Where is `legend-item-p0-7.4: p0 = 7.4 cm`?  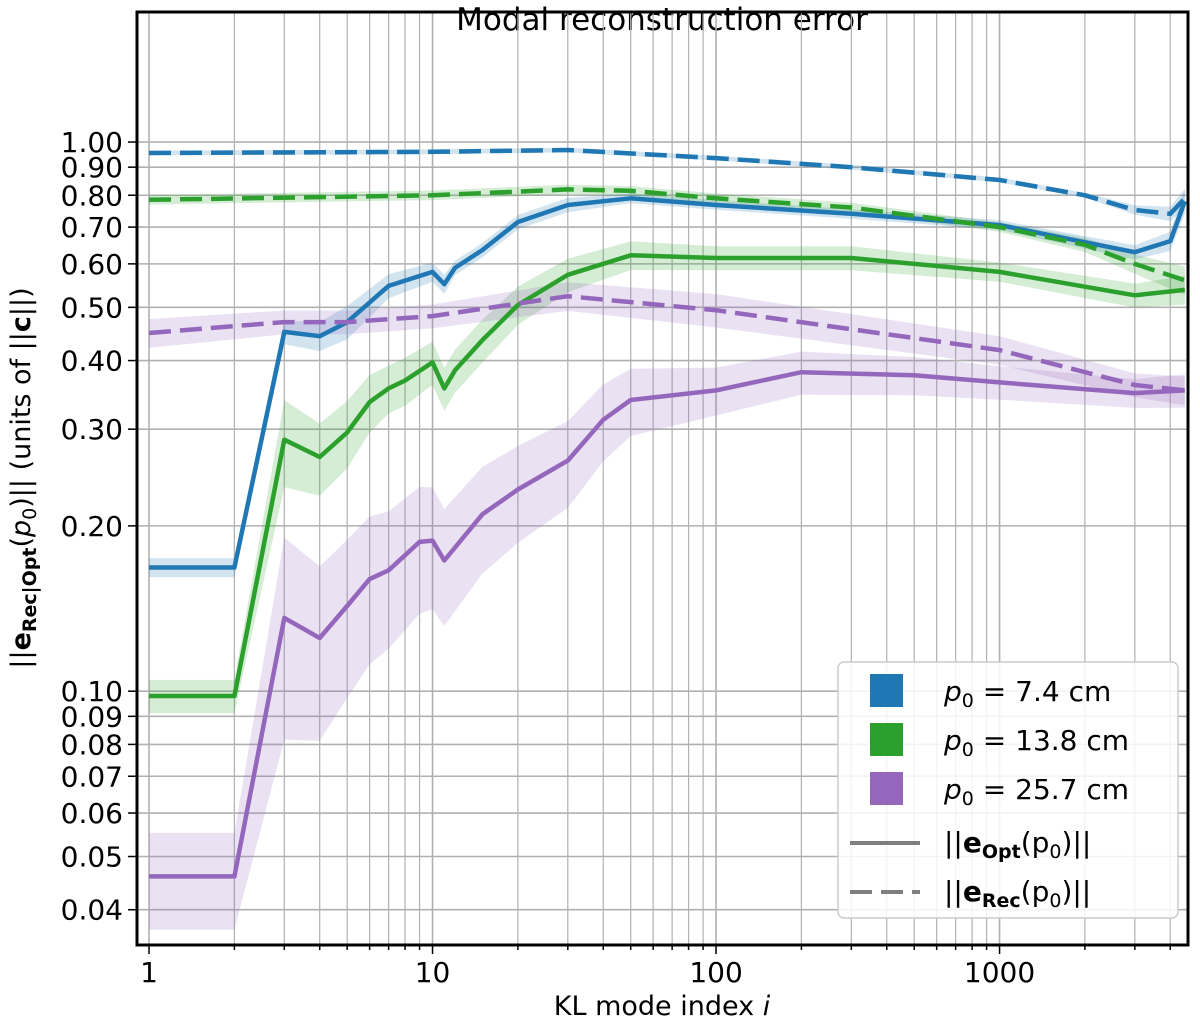
legend-item-p0-7.4: p0 = 7.4 cm is located at coordinates (990, 693).